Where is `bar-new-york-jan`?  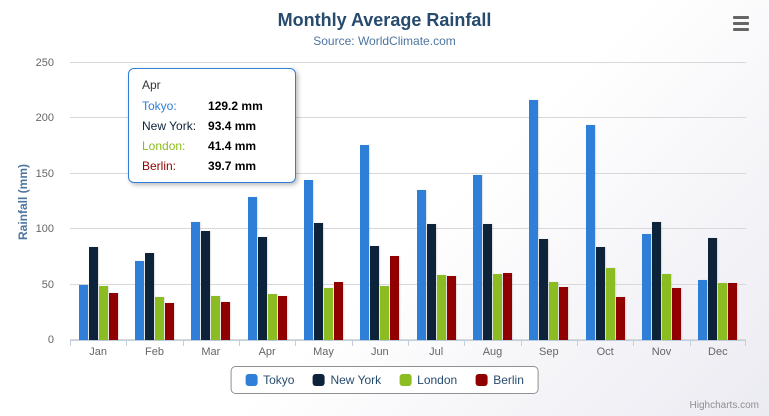 bar-new-york-jan is located at coordinates (93, 293).